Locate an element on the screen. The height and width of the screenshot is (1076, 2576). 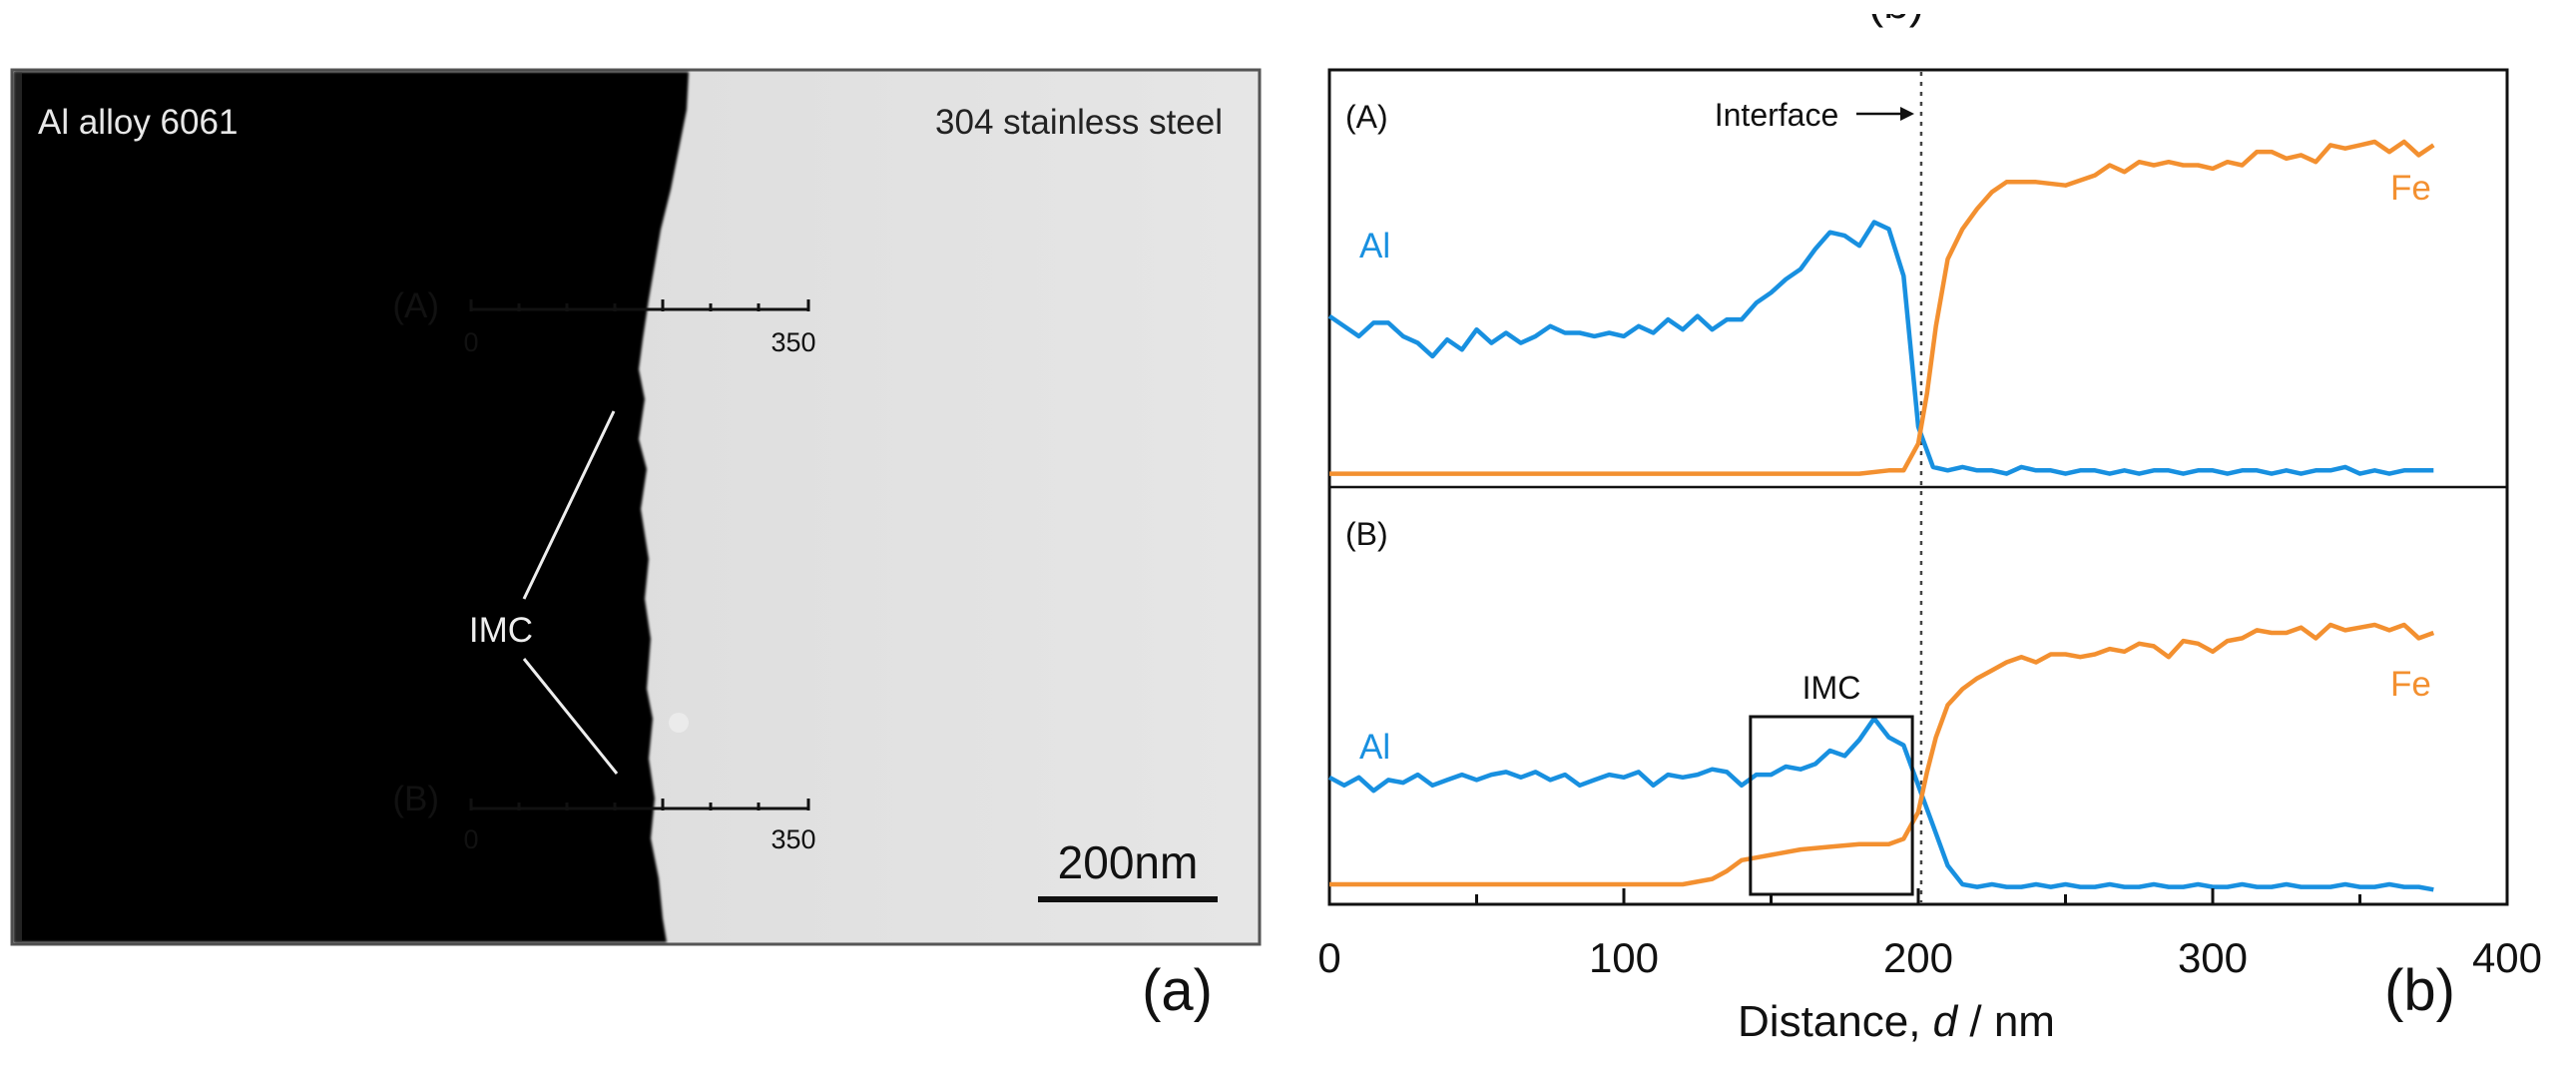
line-a-ticks is located at coordinates (640, 305).